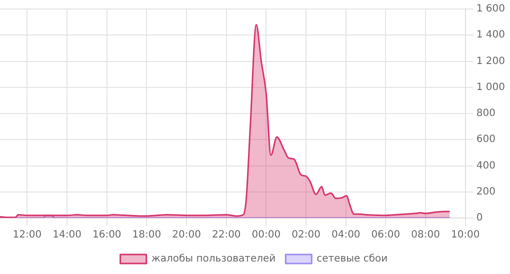 This screenshot has height=274, width=510. What do you see at coordinates (345, 235) in the screenshot?
I see `x-tick-label: 04:00` at bounding box center [345, 235].